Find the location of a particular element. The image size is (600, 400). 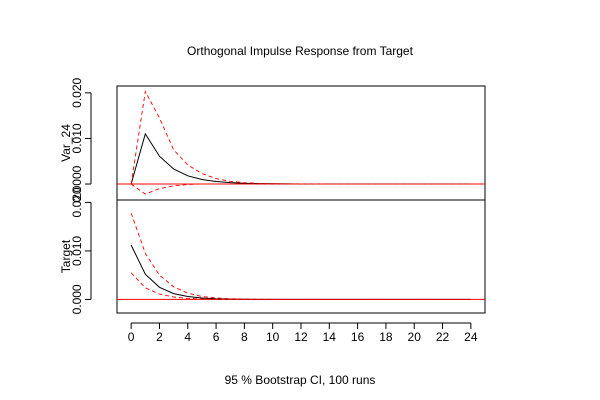

x-axis-label: 95 % Bootstrap CI, 100 runs is located at coordinates (300, 380).